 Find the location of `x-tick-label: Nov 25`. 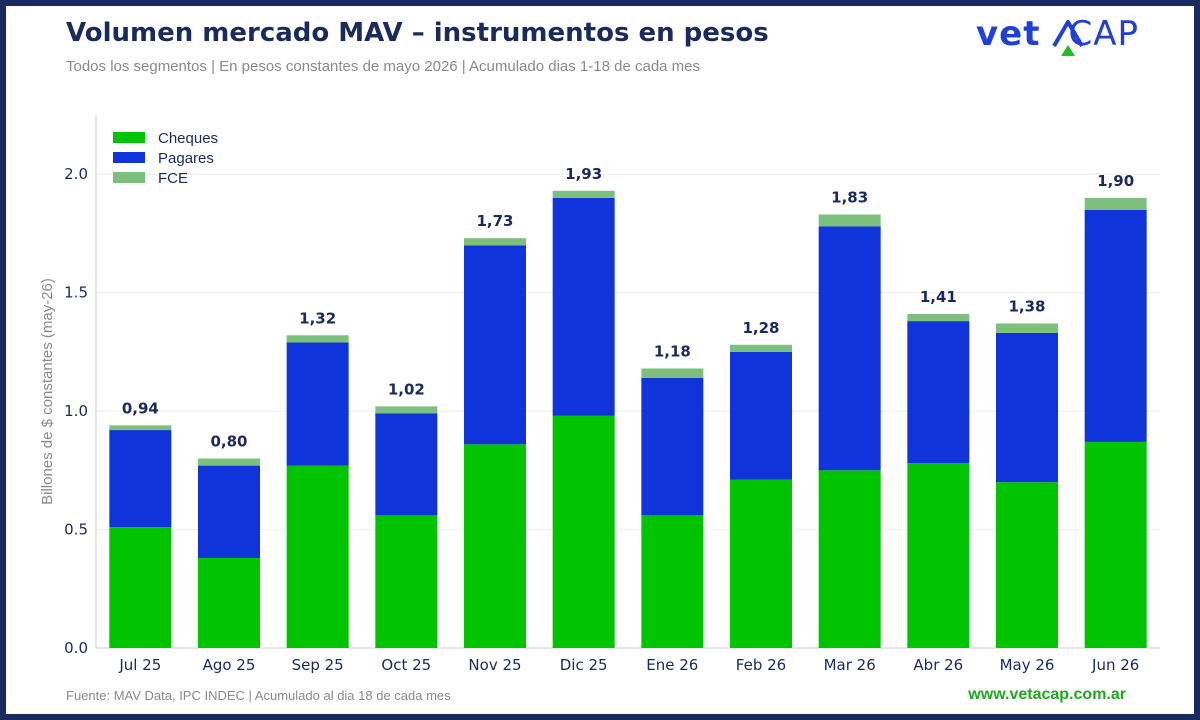

x-tick-label: Nov 25 is located at coordinates (494, 665).